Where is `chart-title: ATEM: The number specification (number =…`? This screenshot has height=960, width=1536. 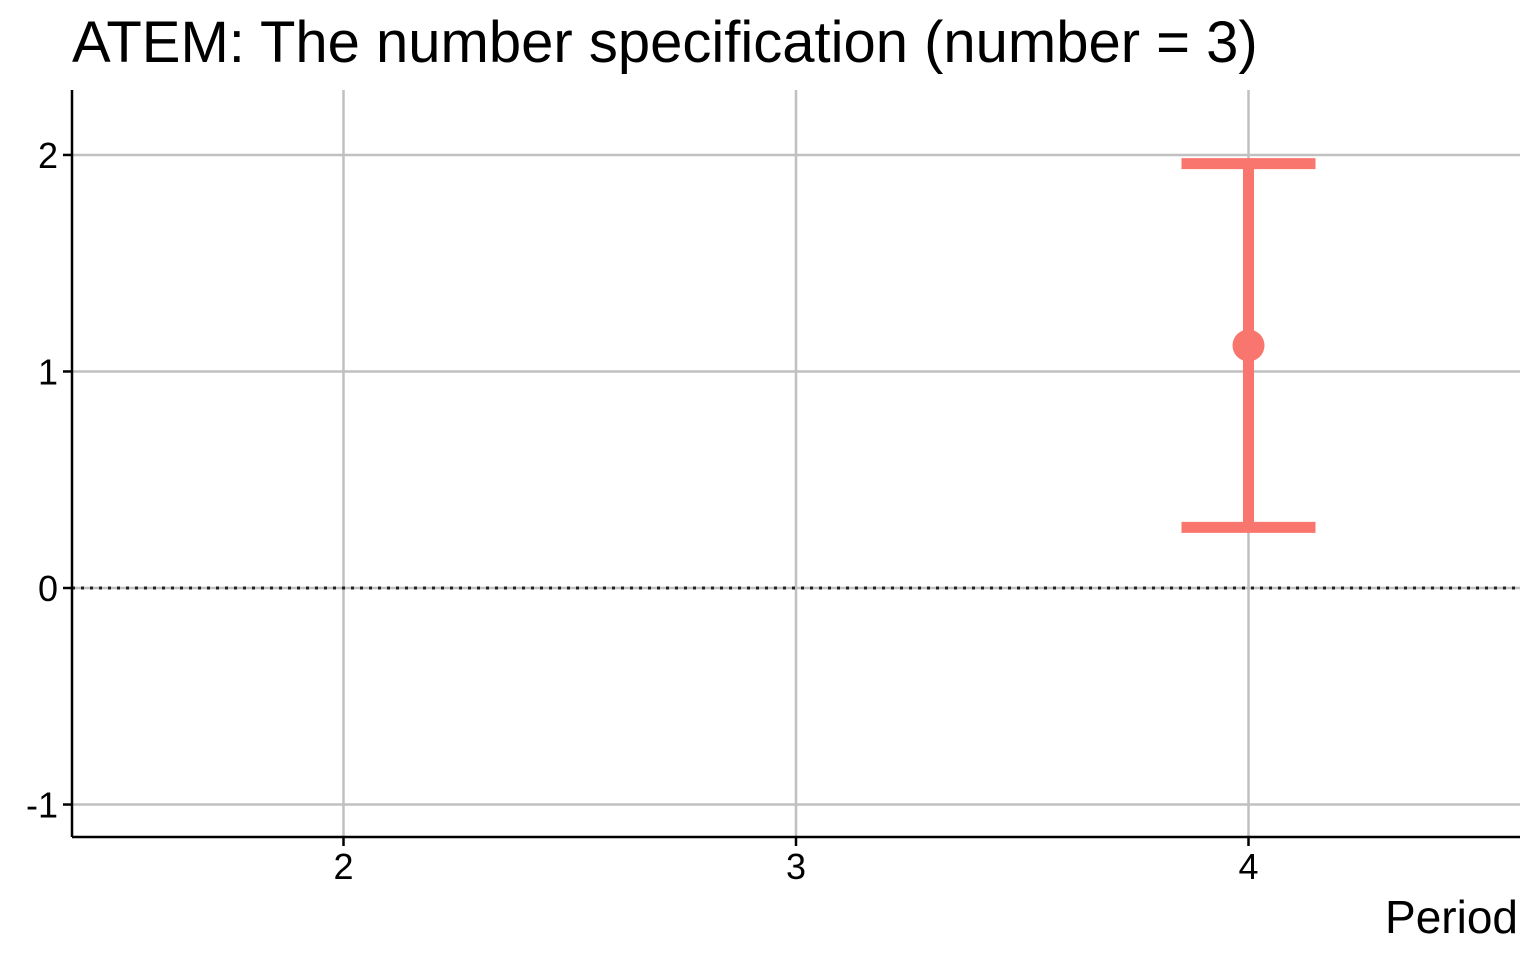 chart-title: ATEM: The number specification (number =… is located at coordinates (665, 42).